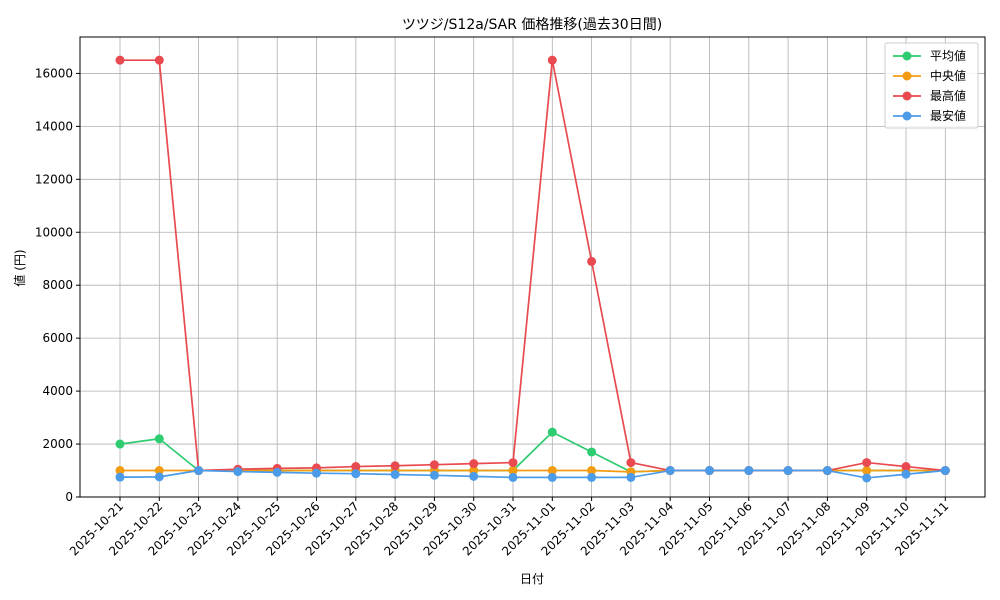  I want to click on y-tick-label: 8000, so click(57, 285).